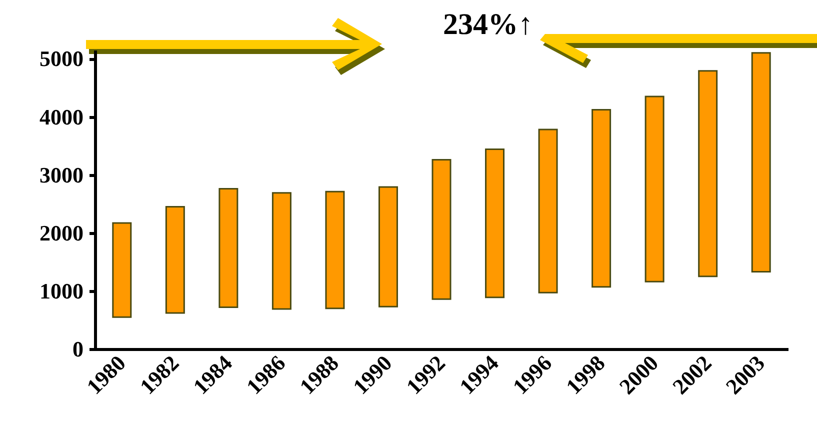 The width and height of the screenshot is (817, 448). What do you see at coordinates (62, 233) in the screenshot?
I see `y-tick-label: 2000` at bounding box center [62, 233].